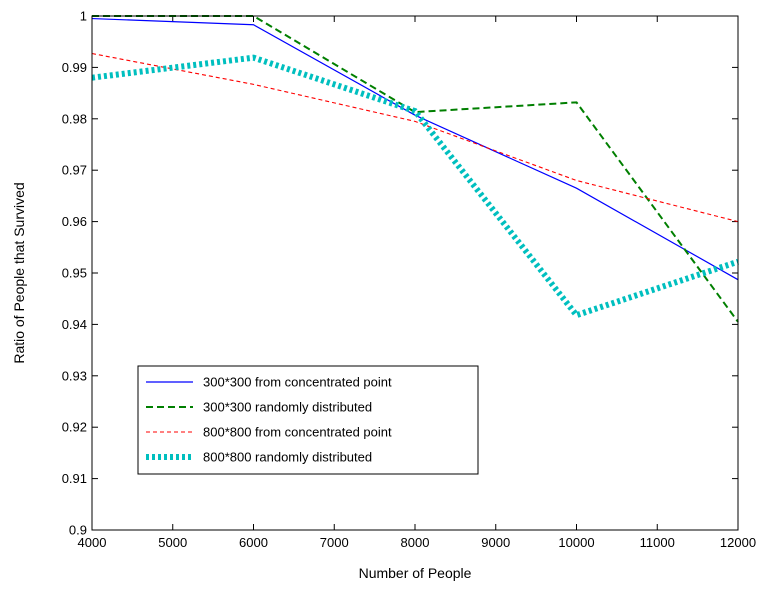 This screenshot has width=766, height=592. I want to click on x-tick-label: 9000, so click(495, 542).